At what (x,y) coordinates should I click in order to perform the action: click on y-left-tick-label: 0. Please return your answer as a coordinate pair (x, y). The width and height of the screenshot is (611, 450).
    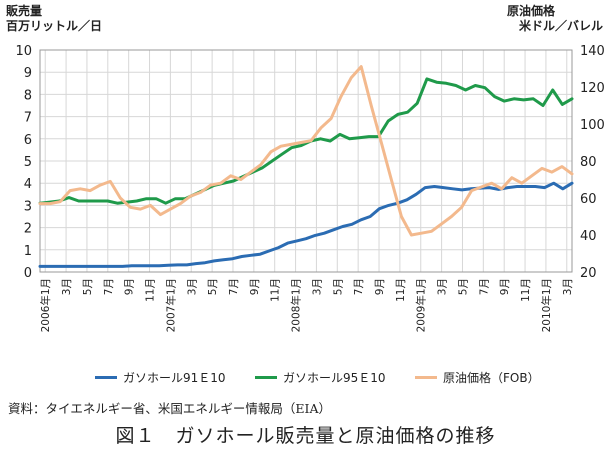
    Looking at the image, I should click on (28, 273).